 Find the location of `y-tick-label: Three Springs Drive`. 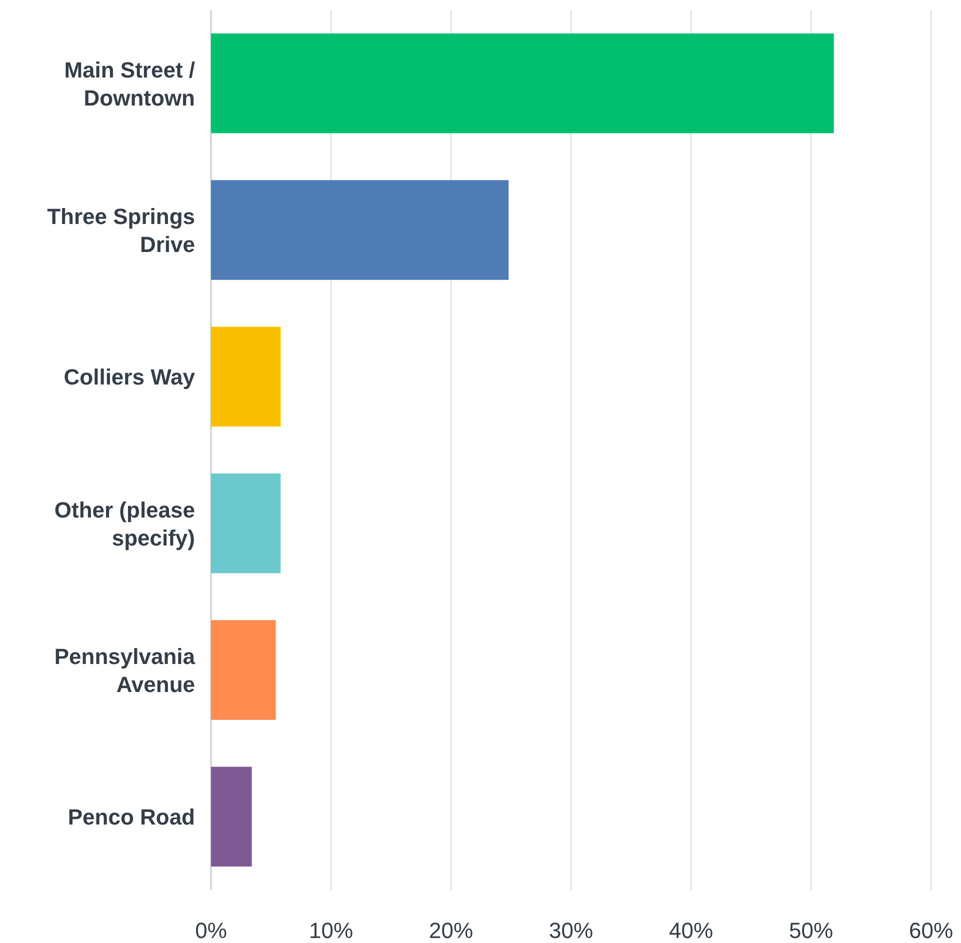

y-tick-label: Three Springs Drive is located at coordinates (121, 230).